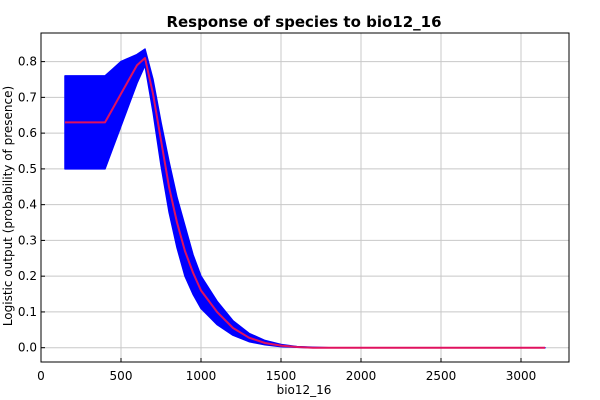 The width and height of the screenshot is (600, 400). Describe the element at coordinates (27, 133) in the screenshot. I see `y-tick-label: 0.6` at that location.